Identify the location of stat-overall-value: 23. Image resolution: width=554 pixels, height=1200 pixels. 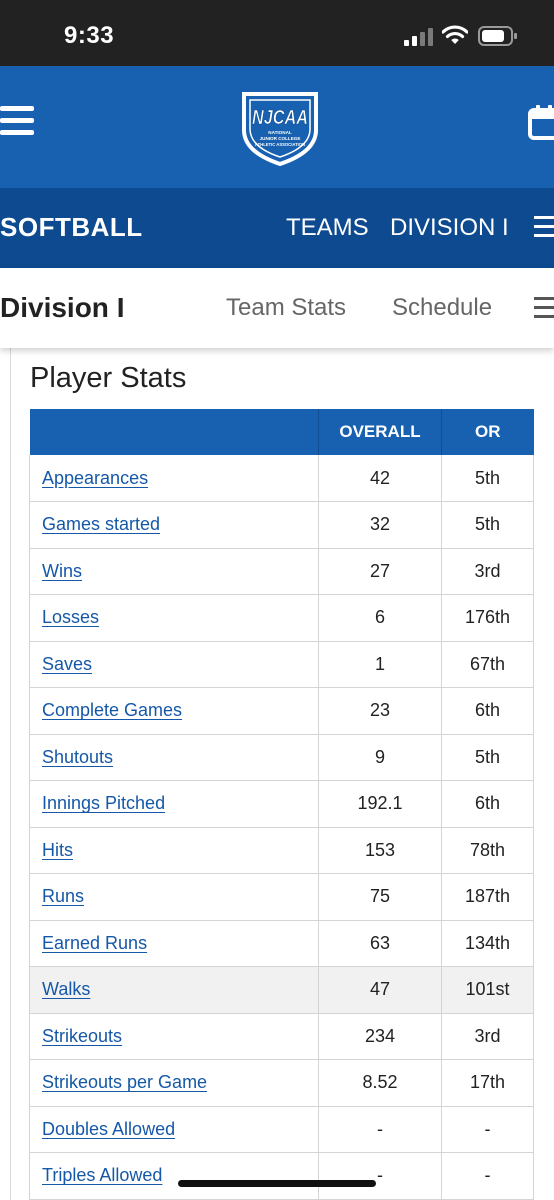
(380, 711).